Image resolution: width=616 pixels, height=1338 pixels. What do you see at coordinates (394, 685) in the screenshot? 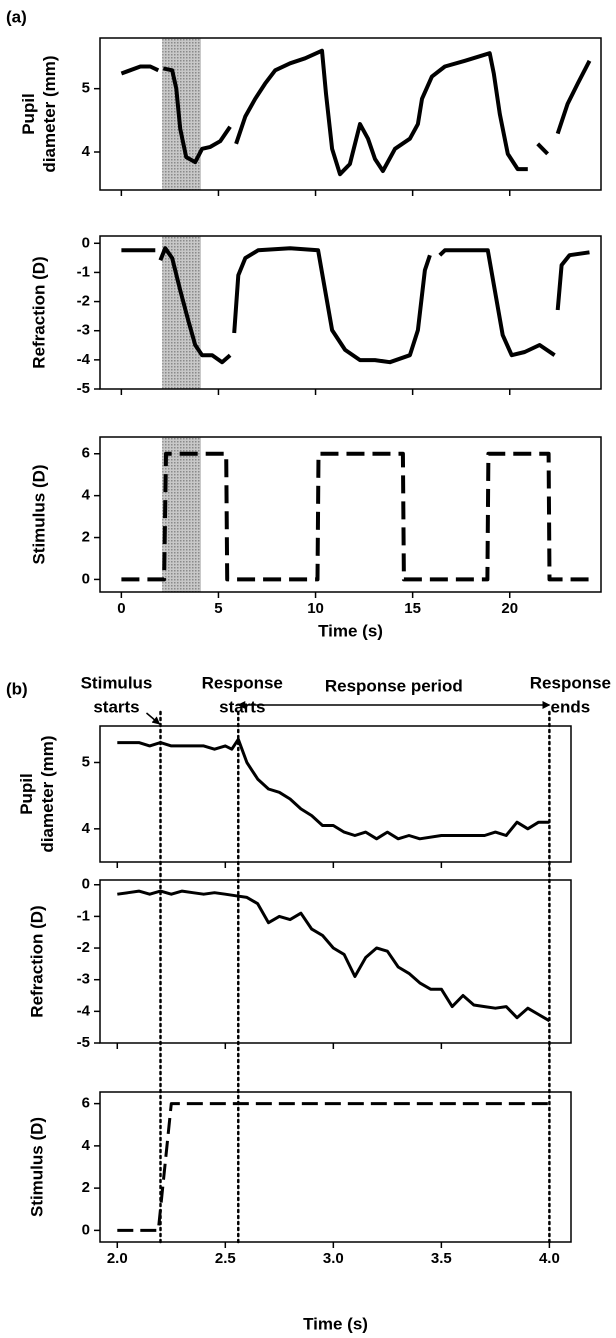
I see `period-label: Response period` at bounding box center [394, 685].